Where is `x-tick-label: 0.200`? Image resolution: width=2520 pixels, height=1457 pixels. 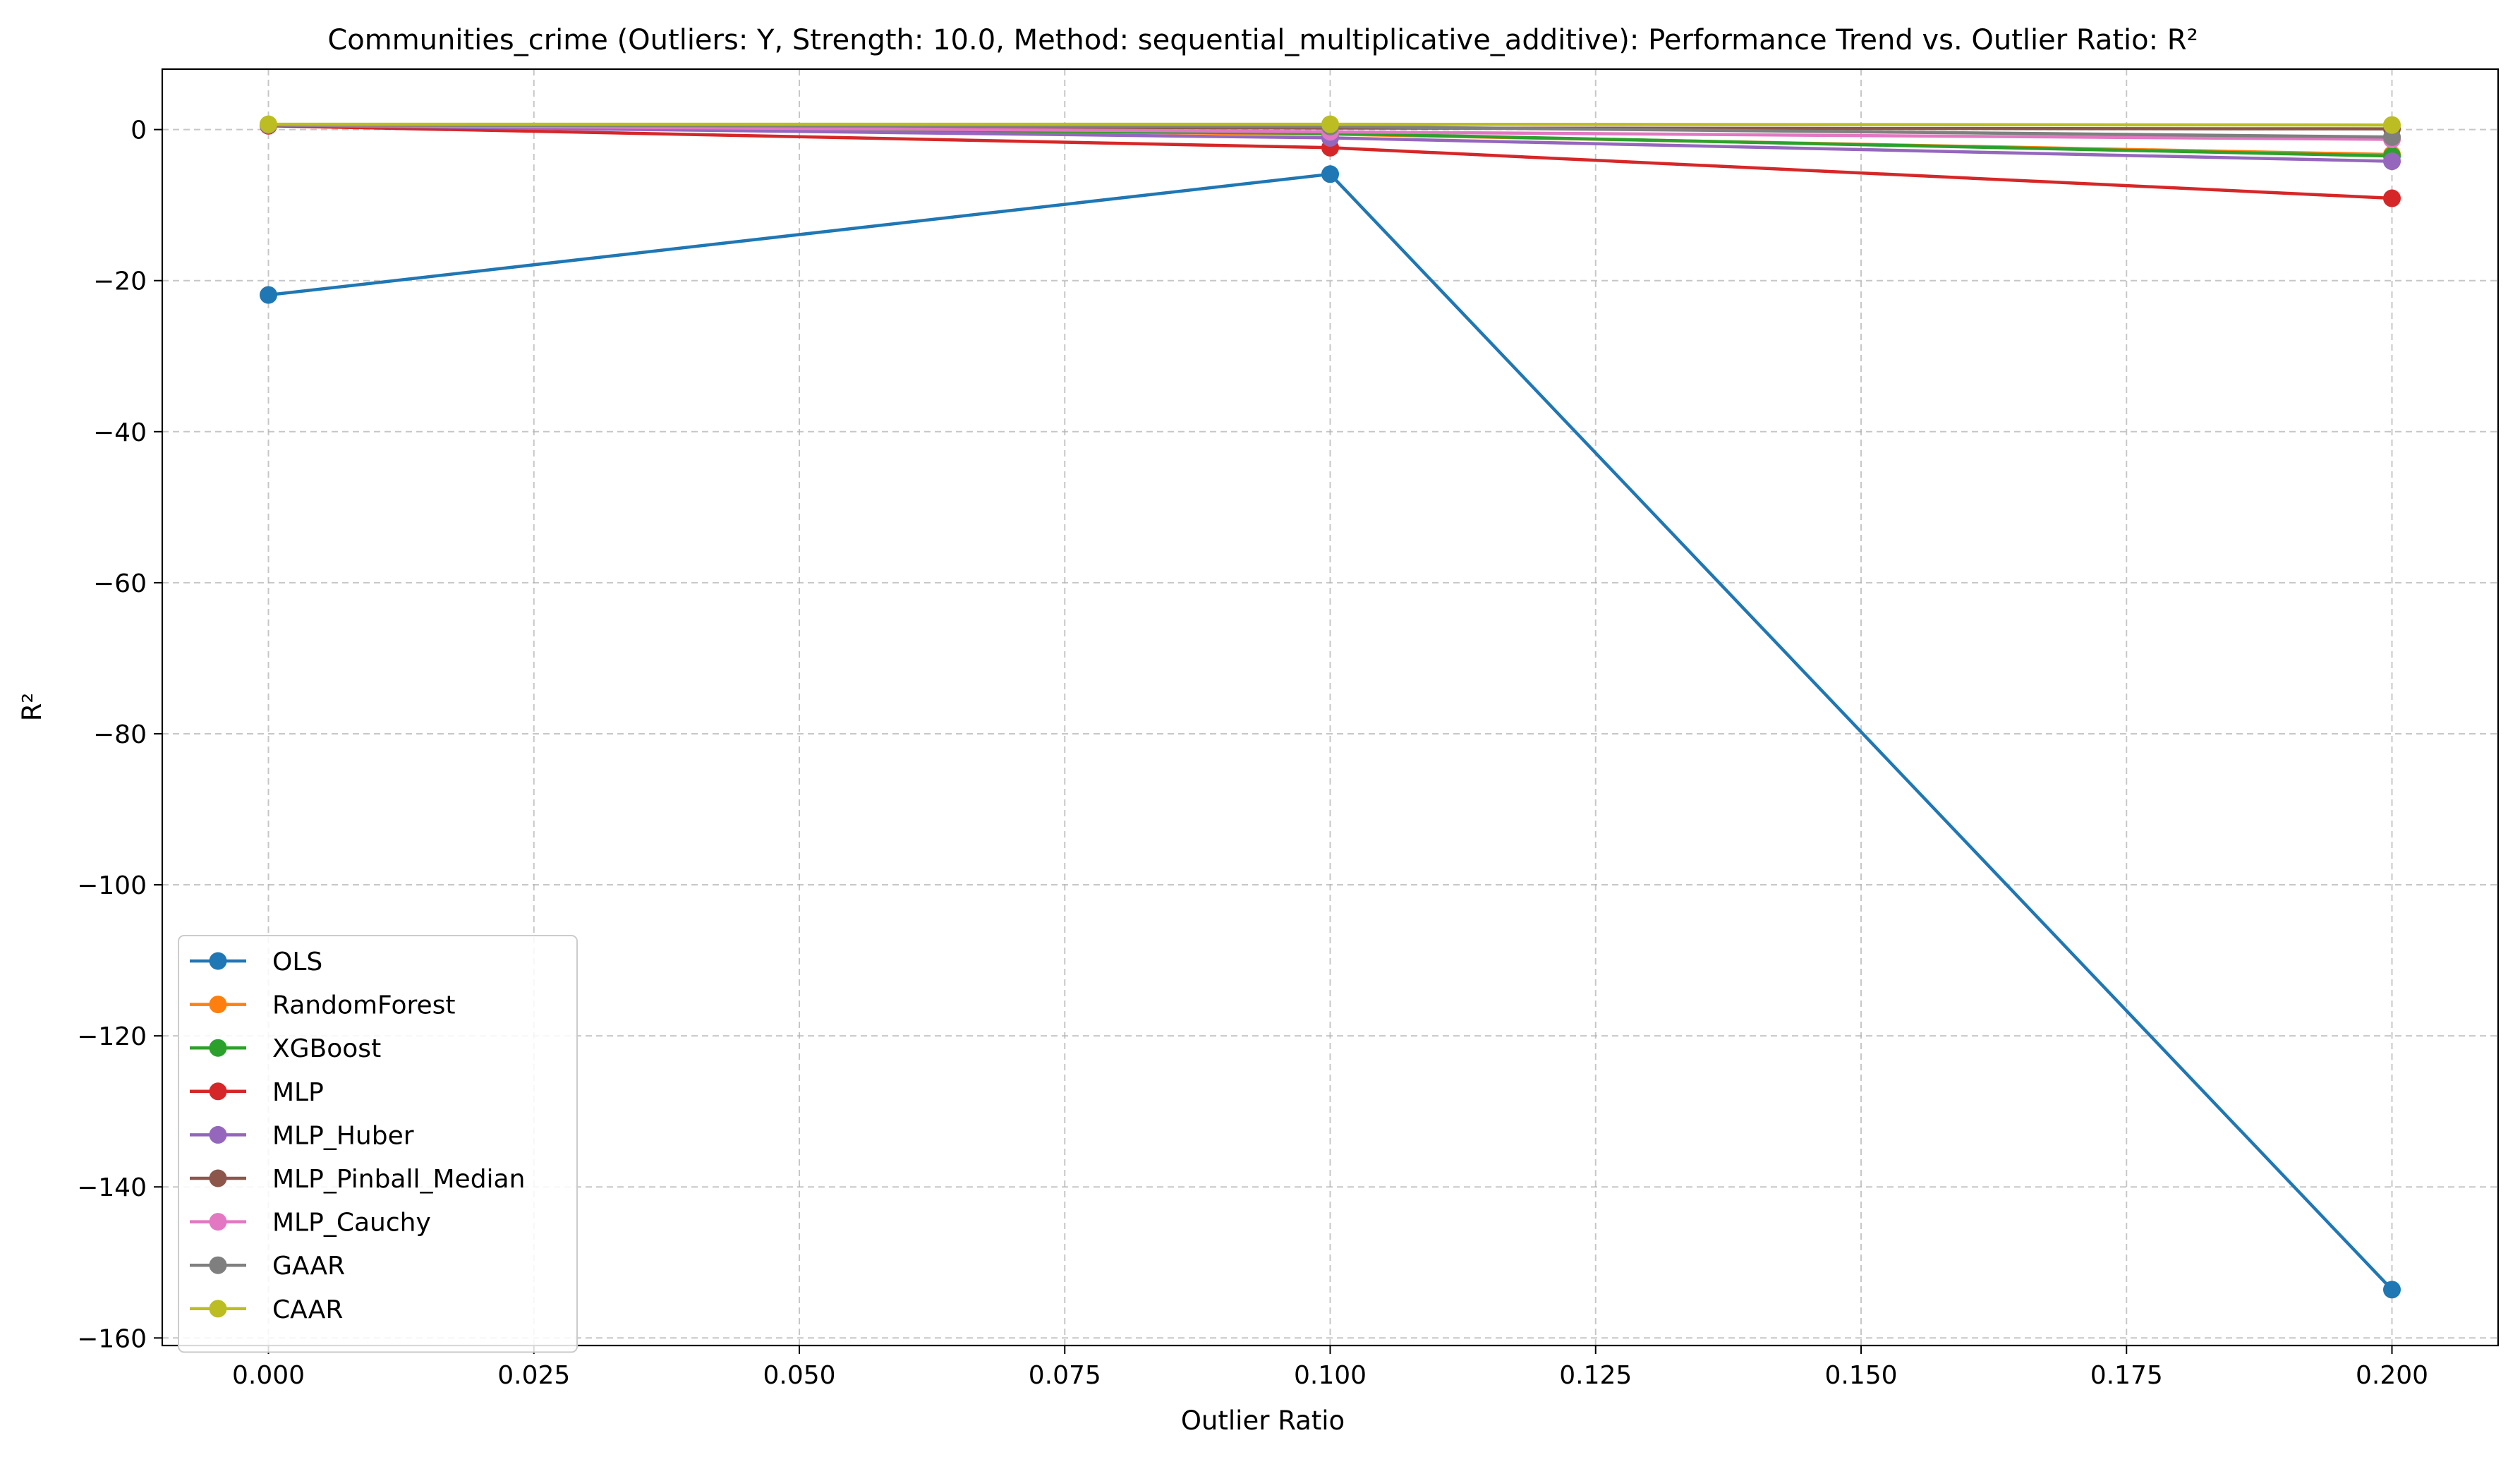
x-tick-label: 0.200 is located at coordinates (2392, 1375).